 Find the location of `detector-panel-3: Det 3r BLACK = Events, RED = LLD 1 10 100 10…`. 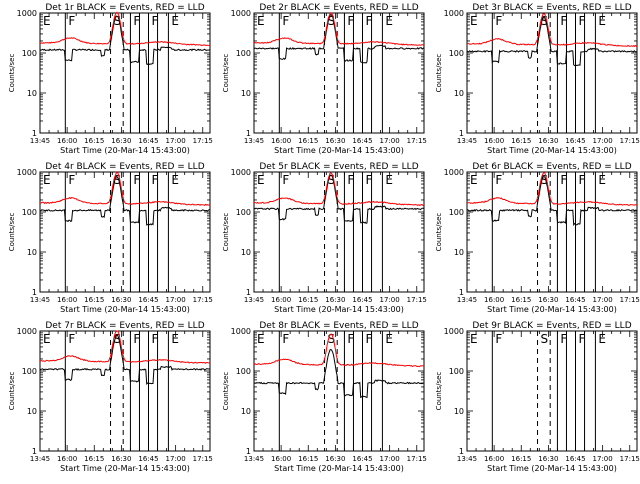

detector-panel-3: Det 3r BLACK = Events, RED = LLD 1 10 100 10… is located at coordinates (537, 79).